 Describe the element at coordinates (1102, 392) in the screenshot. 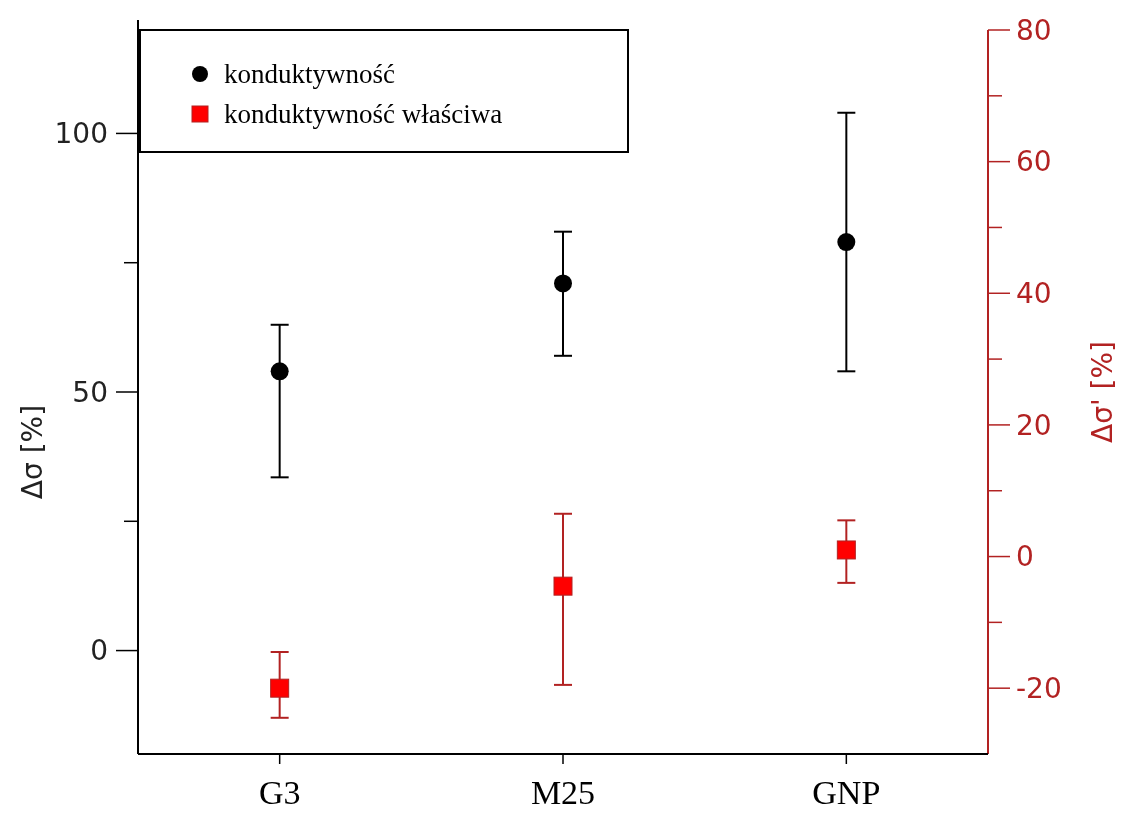

I see `y2-axis-title: Δσ' [%]` at that location.